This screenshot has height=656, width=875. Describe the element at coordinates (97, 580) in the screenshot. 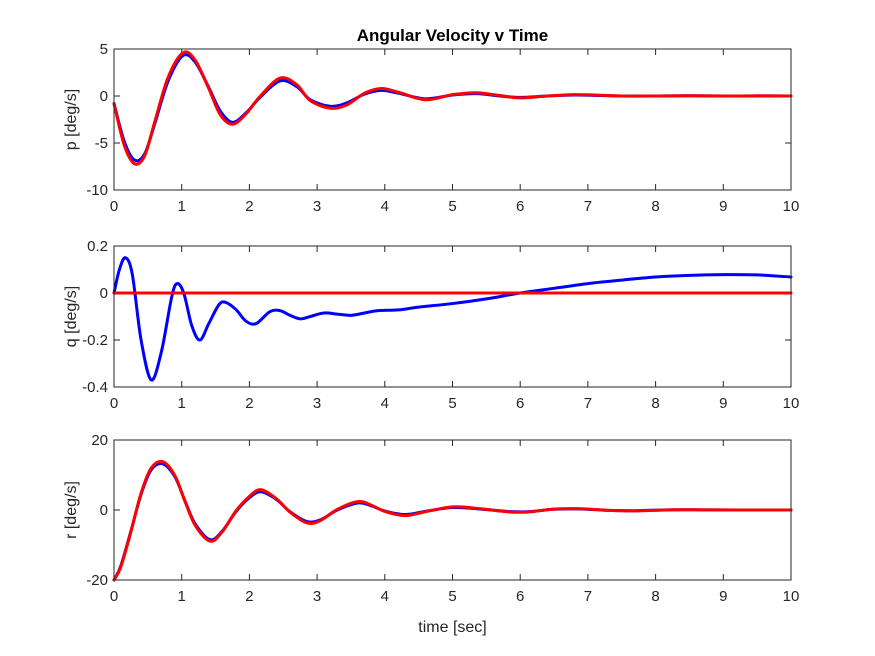

I see `y-tick-label: -20` at that location.